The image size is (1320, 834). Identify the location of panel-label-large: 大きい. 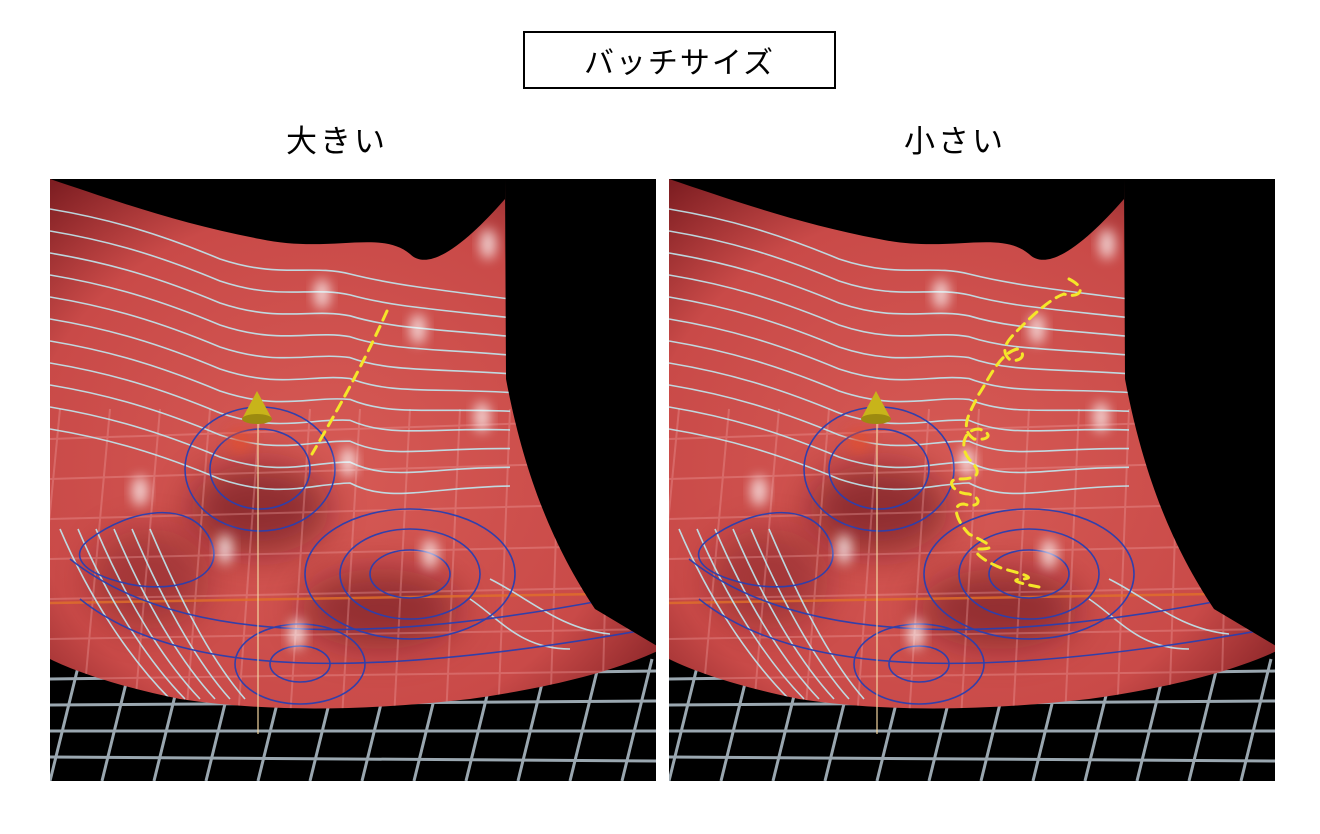
(337, 142).